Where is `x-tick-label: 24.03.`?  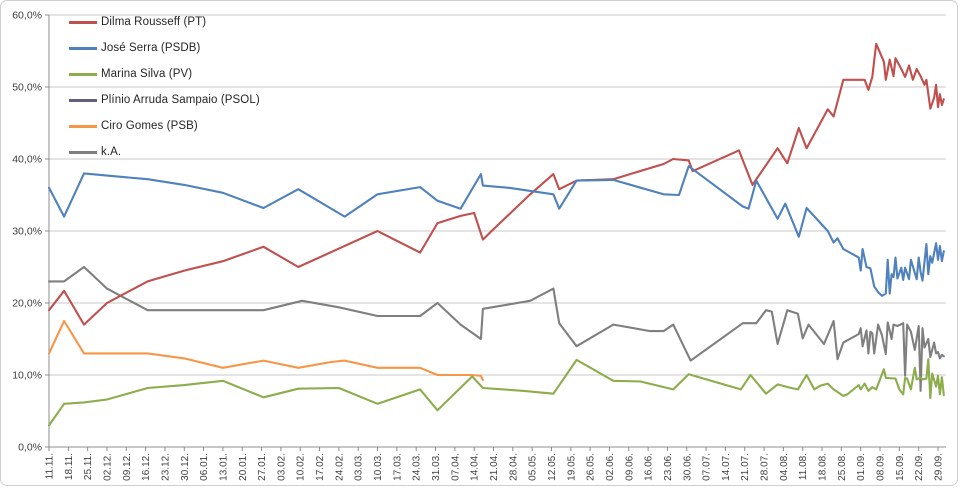
x-tick-label: 24.03. is located at coordinates (417, 467).